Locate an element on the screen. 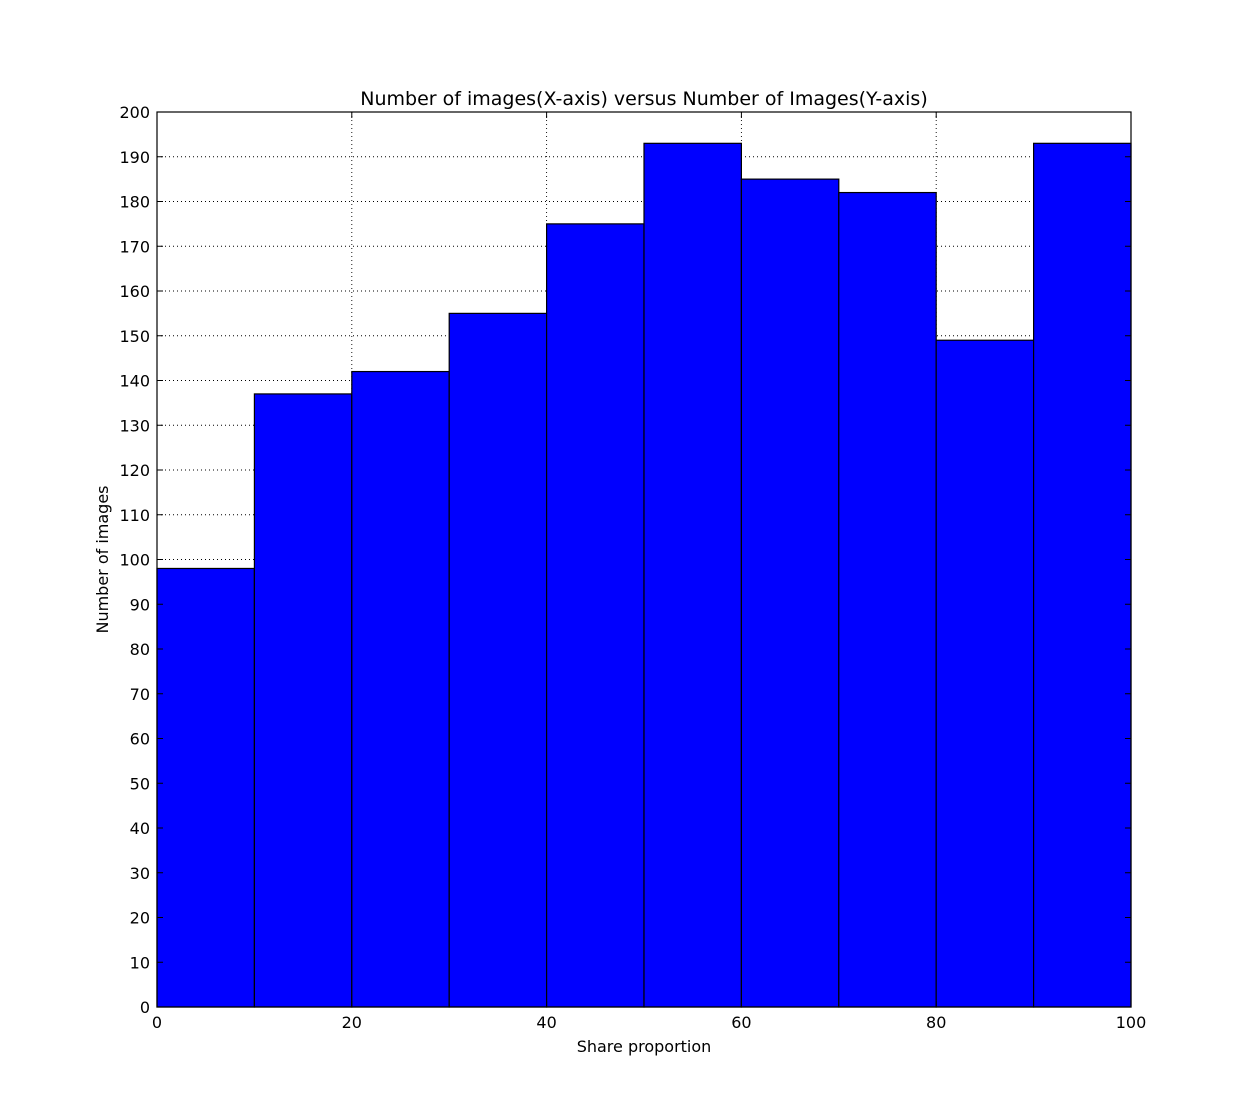 The width and height of the screenshot is (1256, 1120). x-tick-label: 0 is located at coordinates (157, 1022).